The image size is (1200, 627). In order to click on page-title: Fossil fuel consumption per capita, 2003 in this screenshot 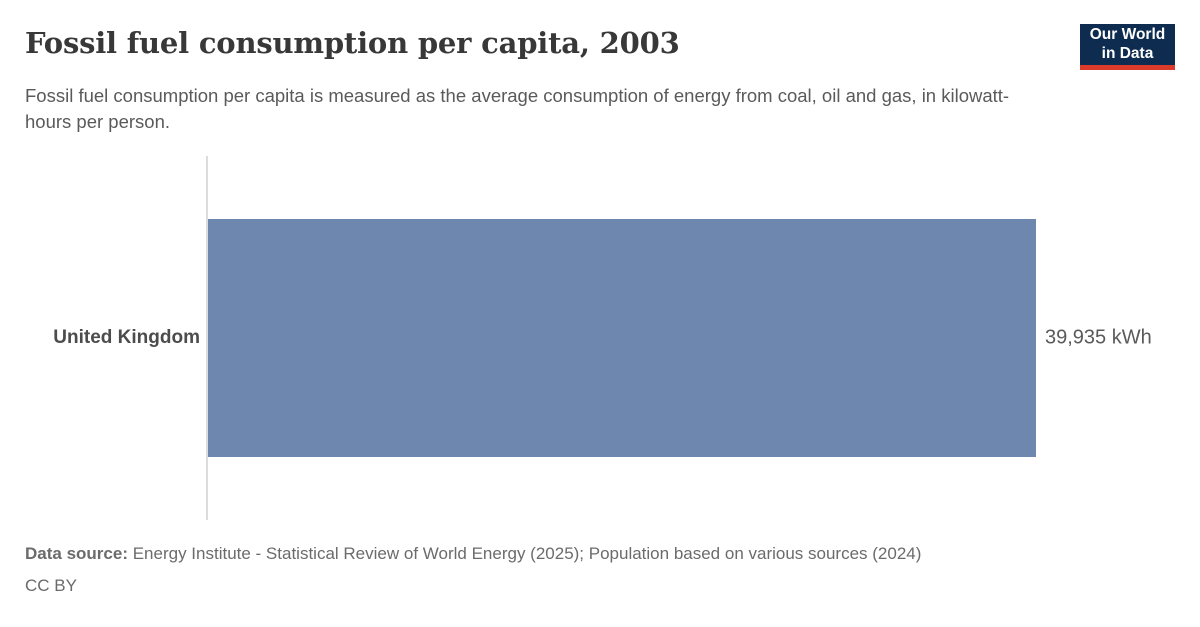, I will do `click(352, 43)`.